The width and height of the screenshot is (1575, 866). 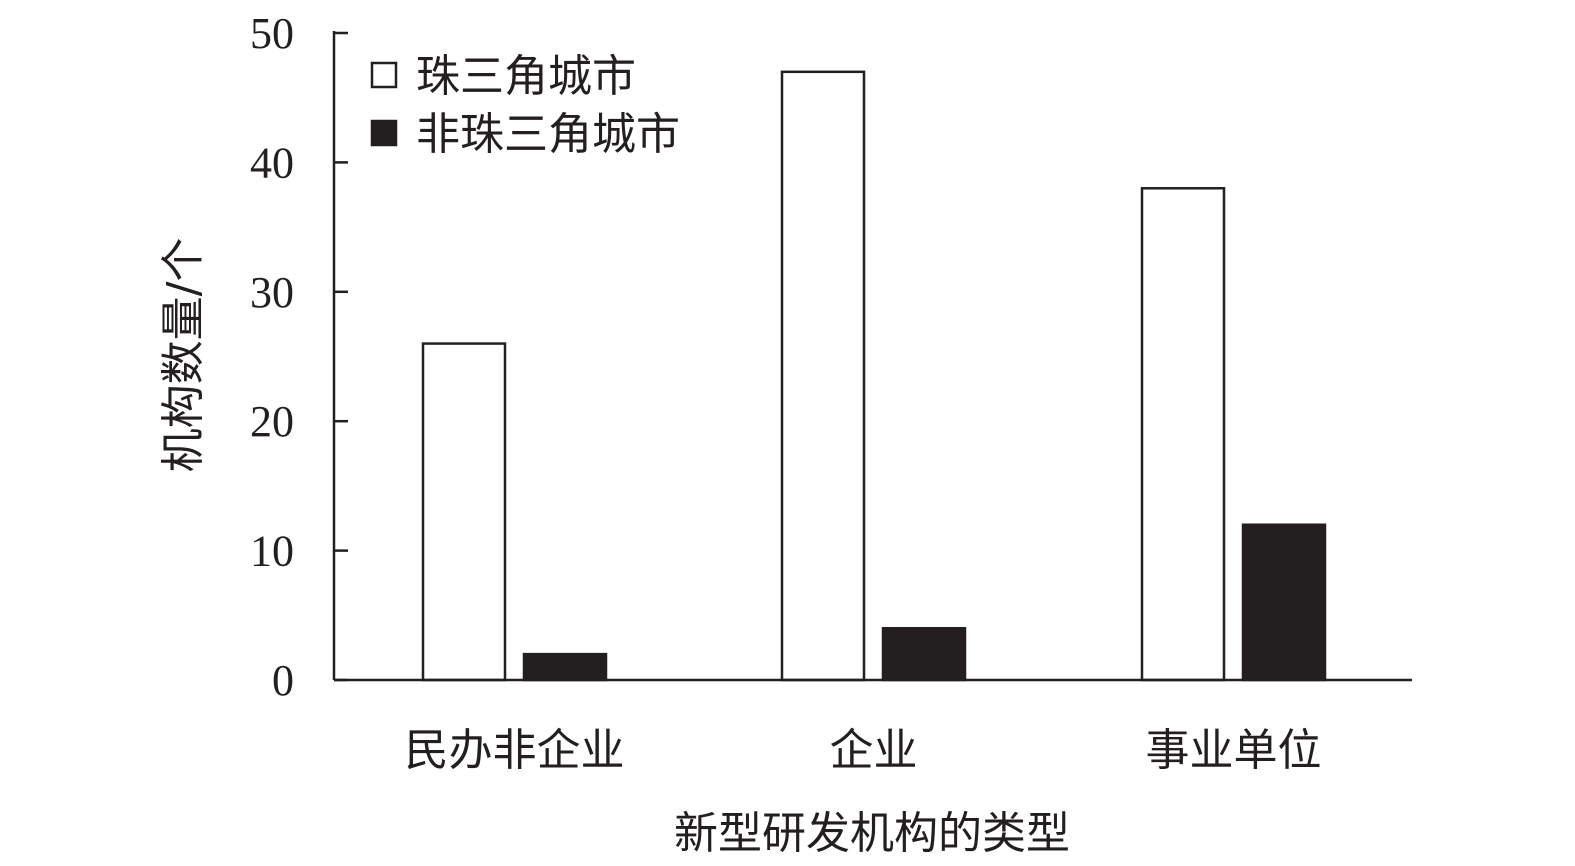 I want to click on y-tick-label-50: 50, so click(x=272, y=33).